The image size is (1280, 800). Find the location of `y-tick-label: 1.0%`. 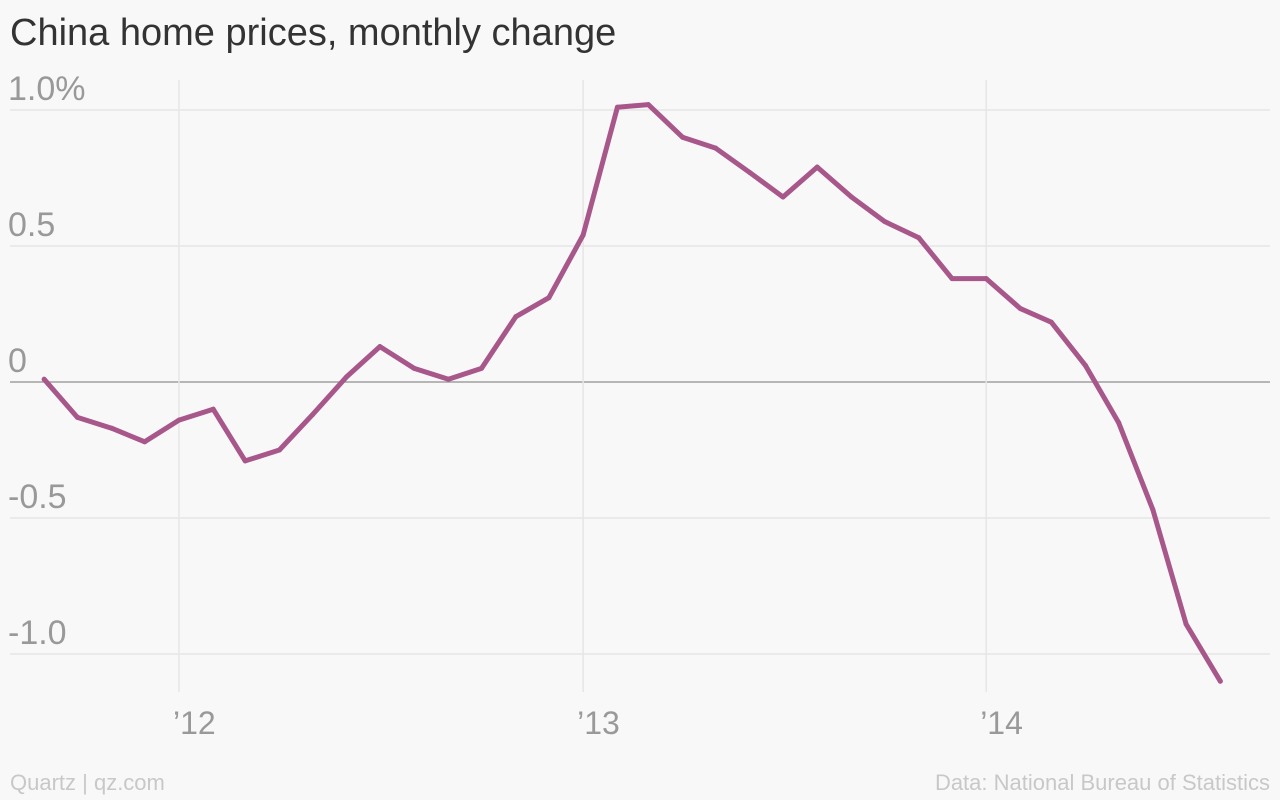

y-tick-label: 1.0% is located at coordinates (47, 89).